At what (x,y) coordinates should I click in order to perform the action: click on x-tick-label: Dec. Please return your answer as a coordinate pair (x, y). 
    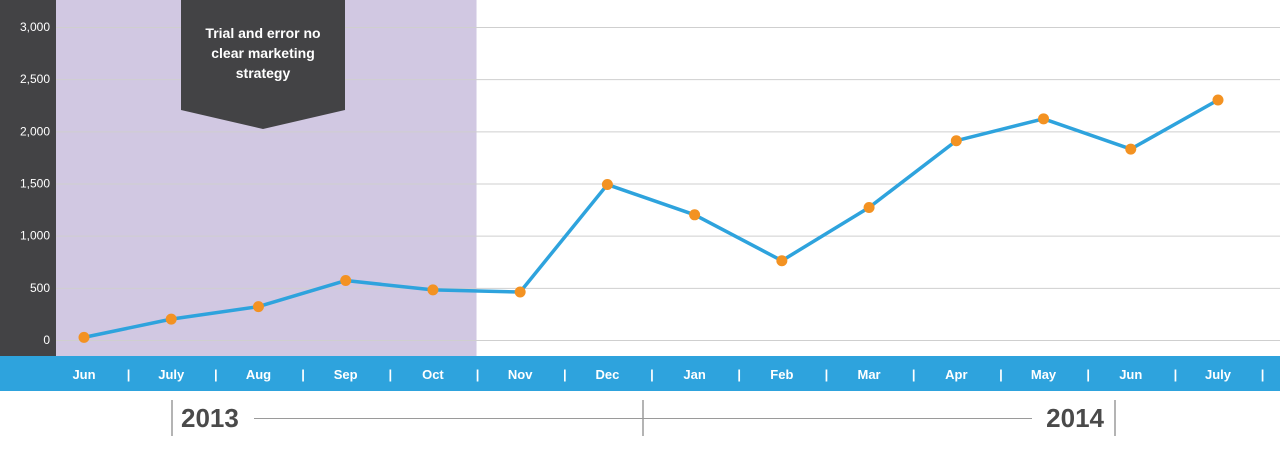
    Looking at the image, I should click on (607, 374).